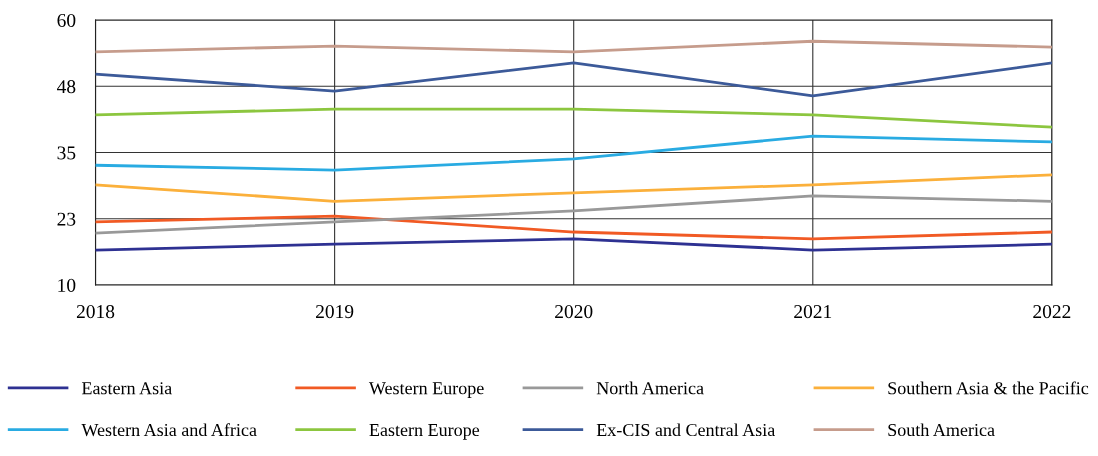  Describe the element at coordinates (66, 219) in the screenshot. I see `y-tick-label: 23` at that location.